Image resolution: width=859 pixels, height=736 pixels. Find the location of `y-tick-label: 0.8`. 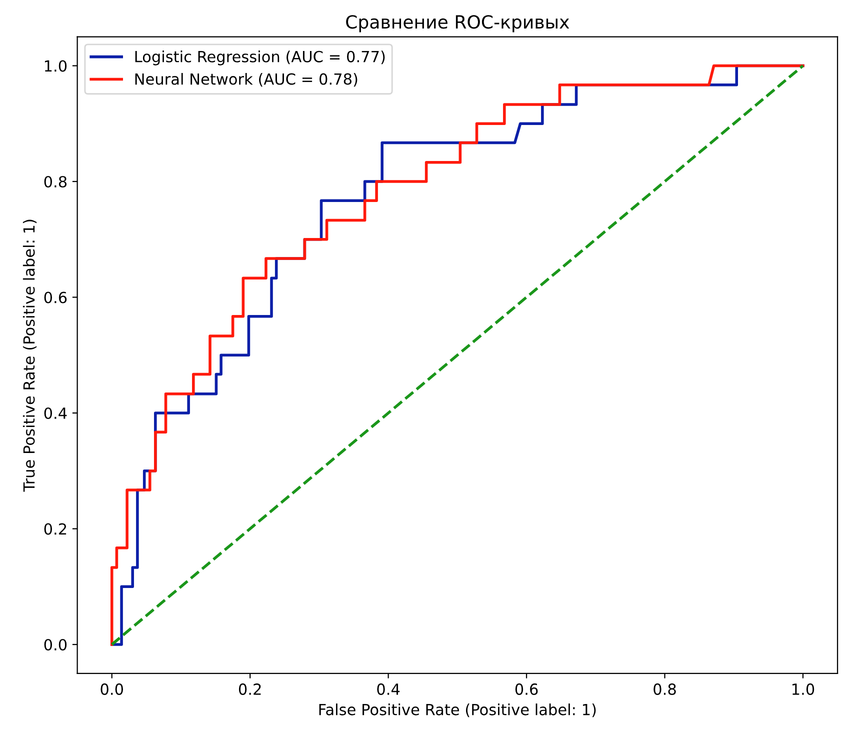

y-tick-label: 0.8 is located at coordinates (55, 182).